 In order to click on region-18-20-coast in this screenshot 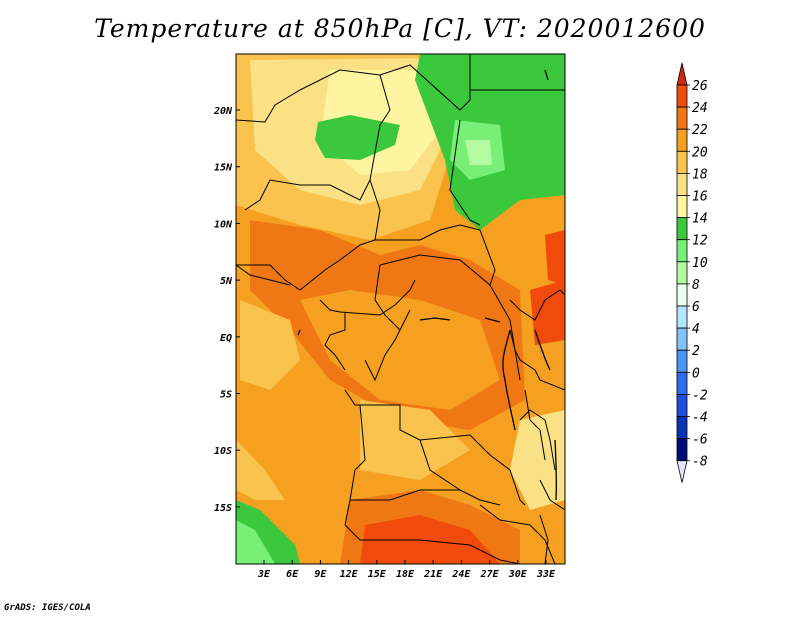, I will do `click(260, 470)`.